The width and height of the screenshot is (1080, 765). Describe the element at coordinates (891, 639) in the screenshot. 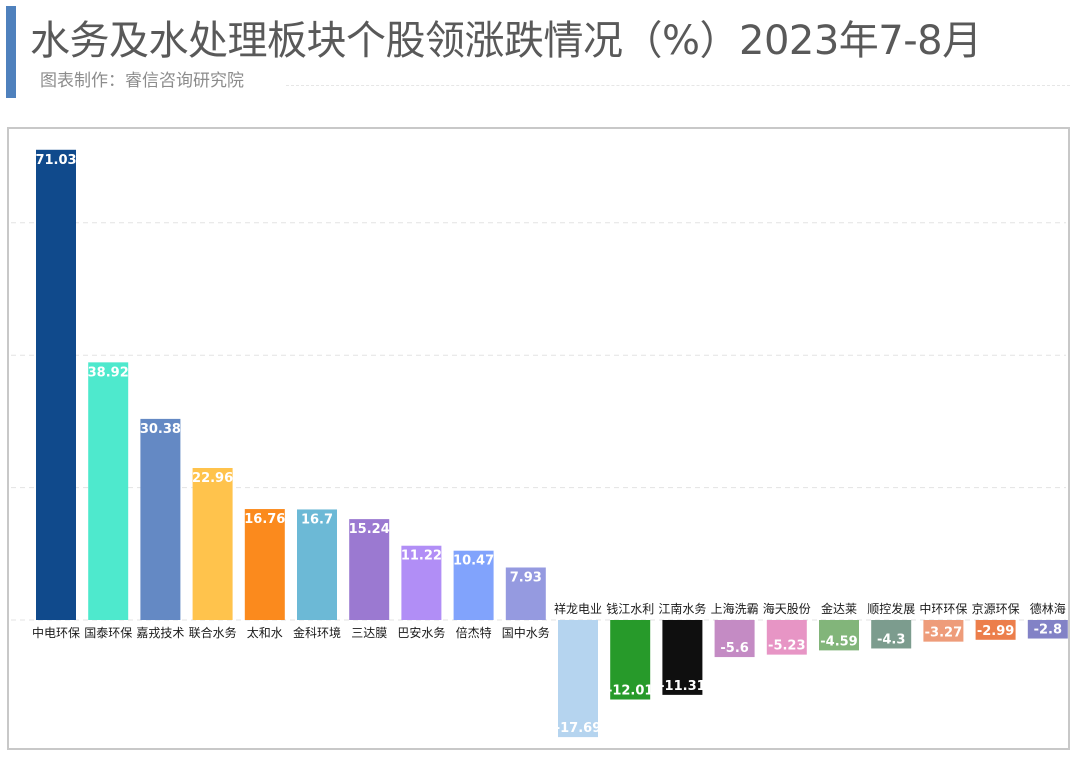

I see `bar-value-label: -4.3` at that location.